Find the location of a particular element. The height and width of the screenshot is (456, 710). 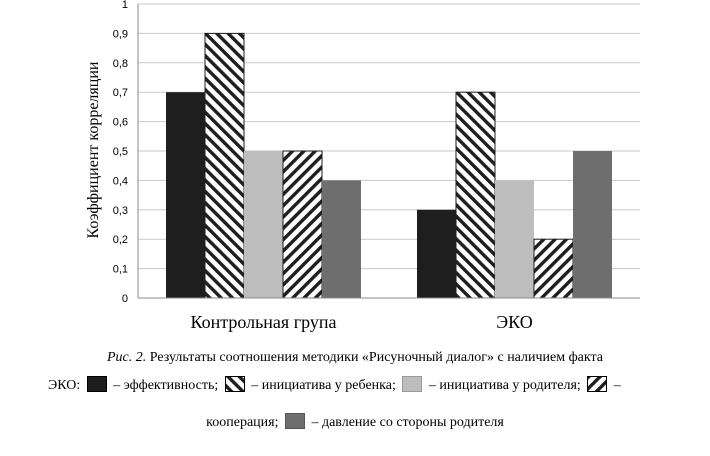

caption-prefix: ЭКО: is located at coordinates (64, 385).